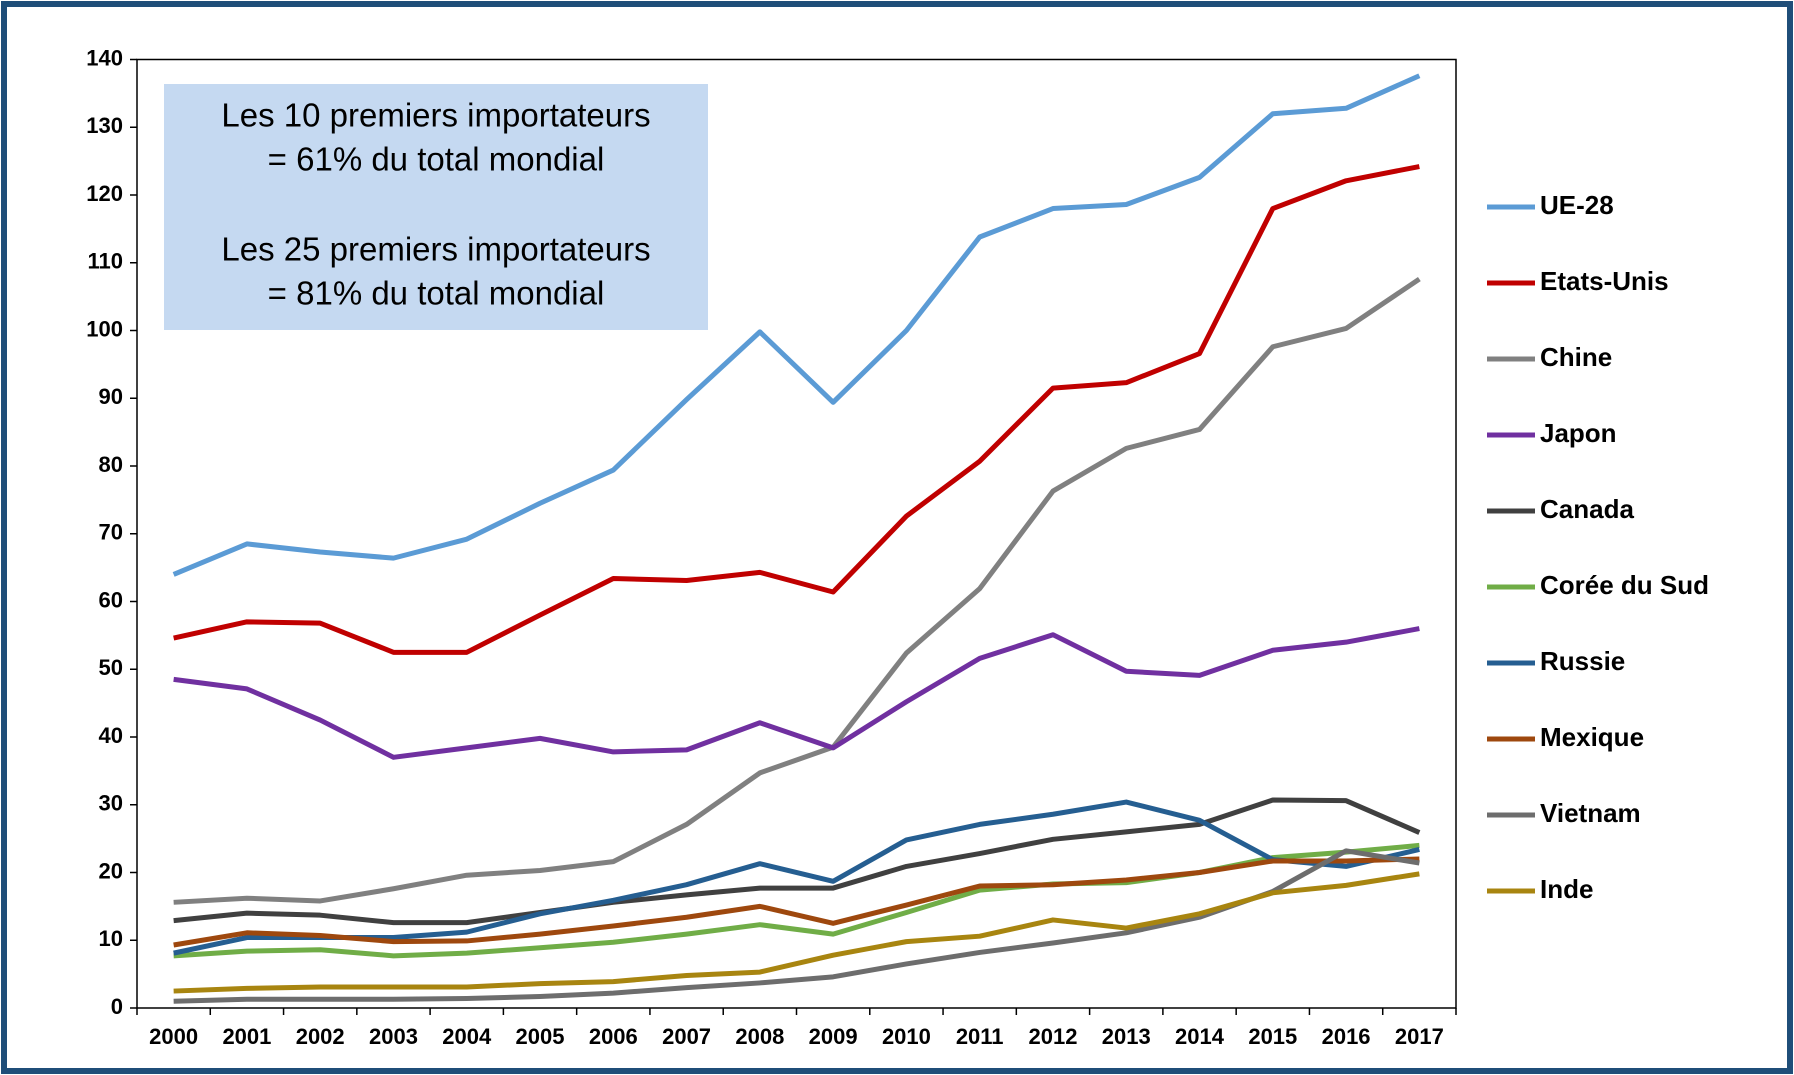 The height and width of the screenshot is (1075, 1794). I want to click on y-tick-label: 20, so click(111, 870).